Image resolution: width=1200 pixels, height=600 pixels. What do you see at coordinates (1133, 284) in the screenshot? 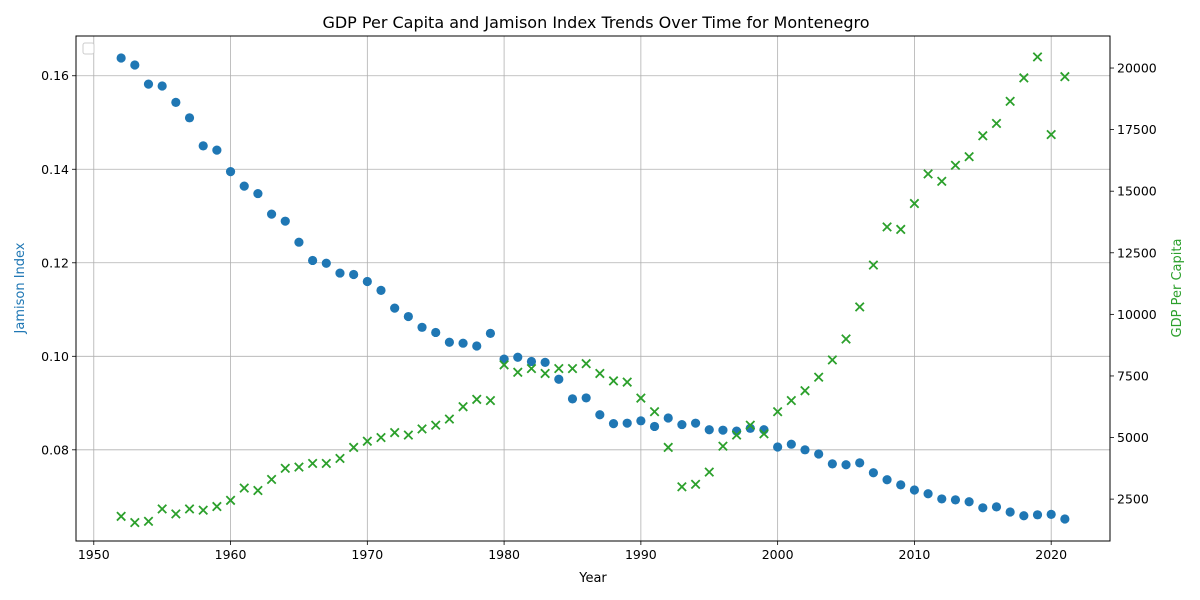
I see `right-y-axis-ticks: 2500 5000 7500 10000 12500 15000 17500 20000` at bounding box center [1133, 284].